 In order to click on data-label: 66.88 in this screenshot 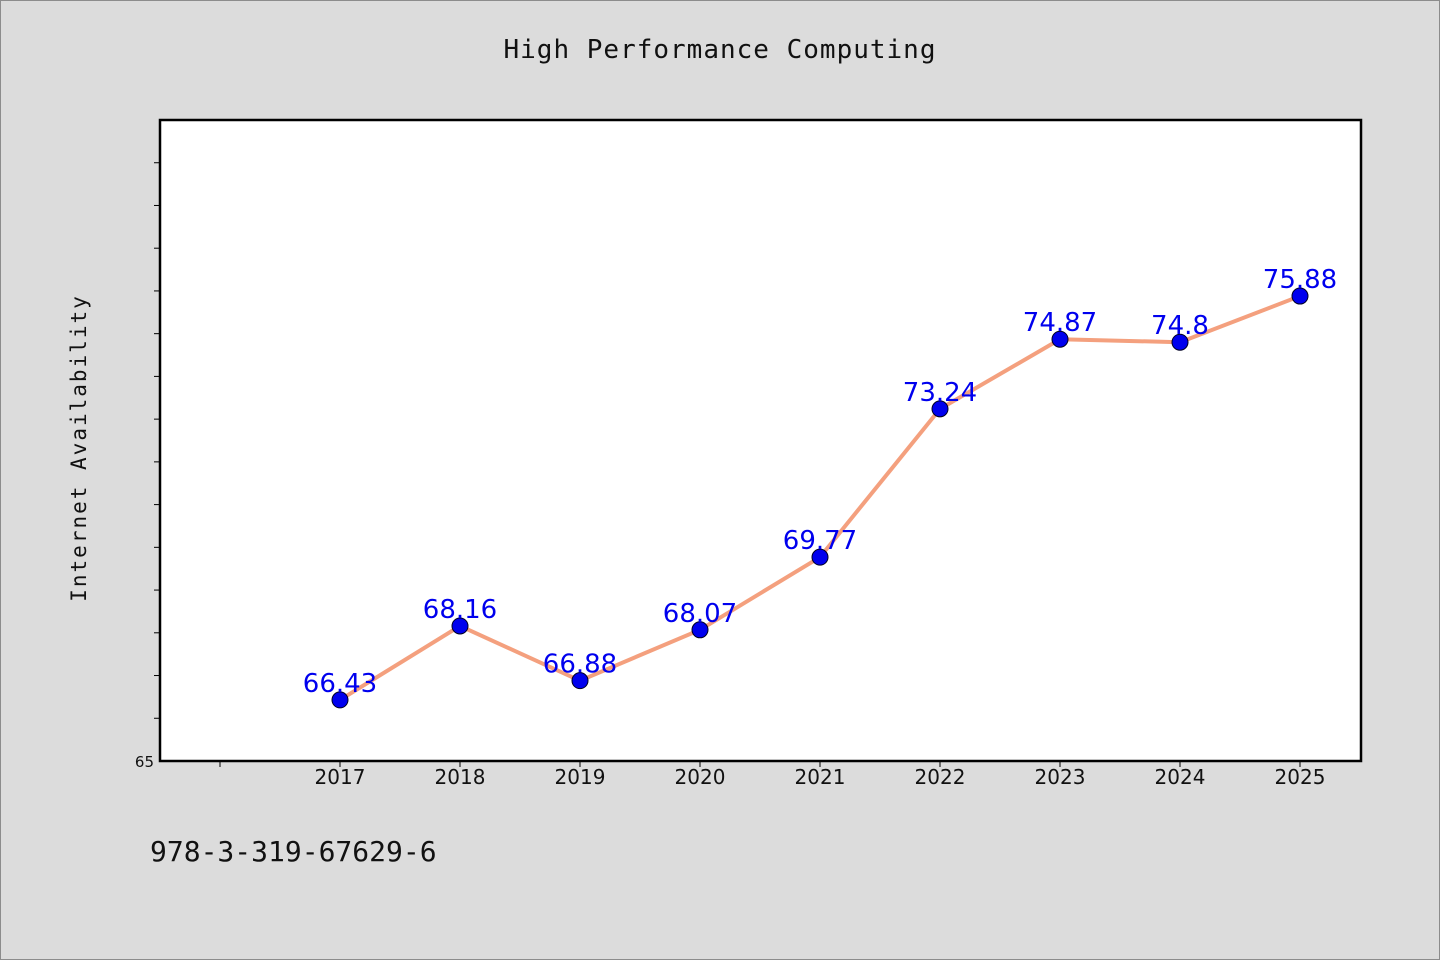, I will do `click(580, 665)`.